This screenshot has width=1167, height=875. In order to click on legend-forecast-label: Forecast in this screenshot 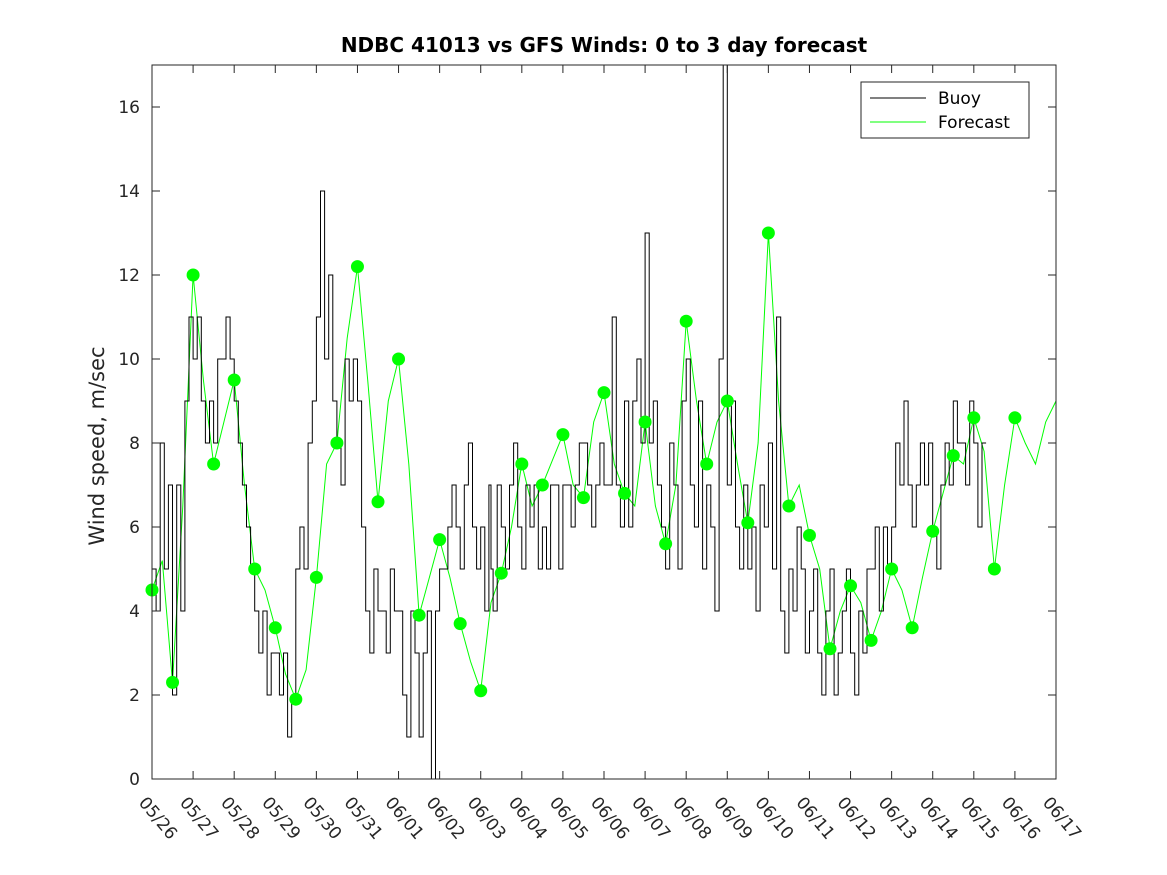, I will do `click(974, 123)`.